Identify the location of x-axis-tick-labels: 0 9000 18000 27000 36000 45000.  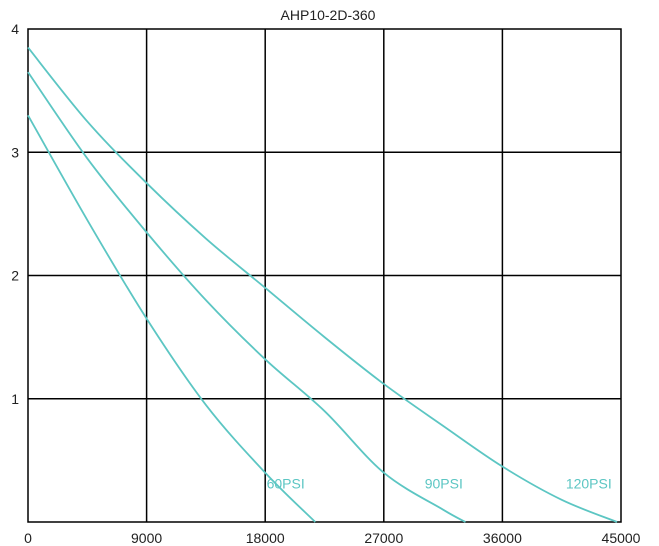
(332, 538).